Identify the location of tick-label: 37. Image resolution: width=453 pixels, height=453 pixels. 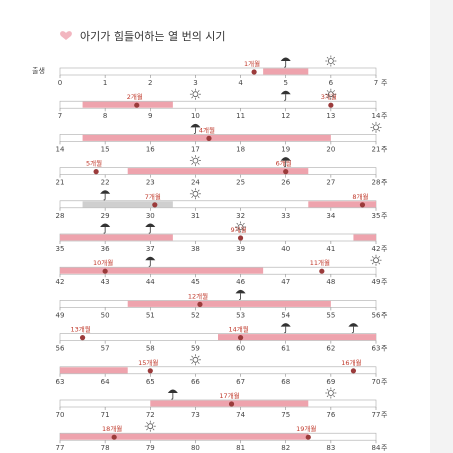
(150, 249).